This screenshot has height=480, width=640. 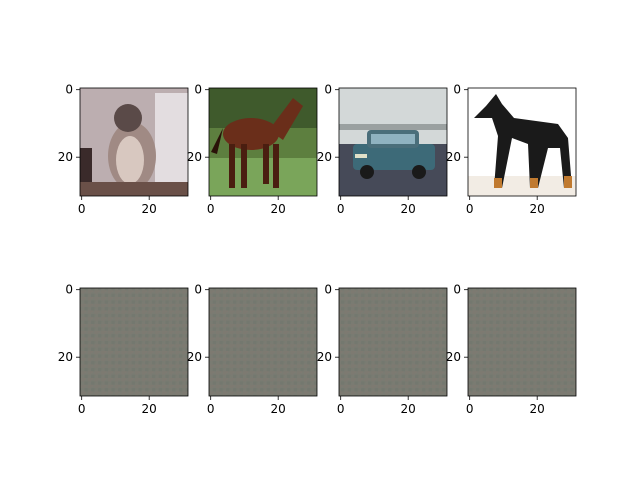 I want to click on subplot-top-3: 0 20 0 20, so click(x=382, y=149).